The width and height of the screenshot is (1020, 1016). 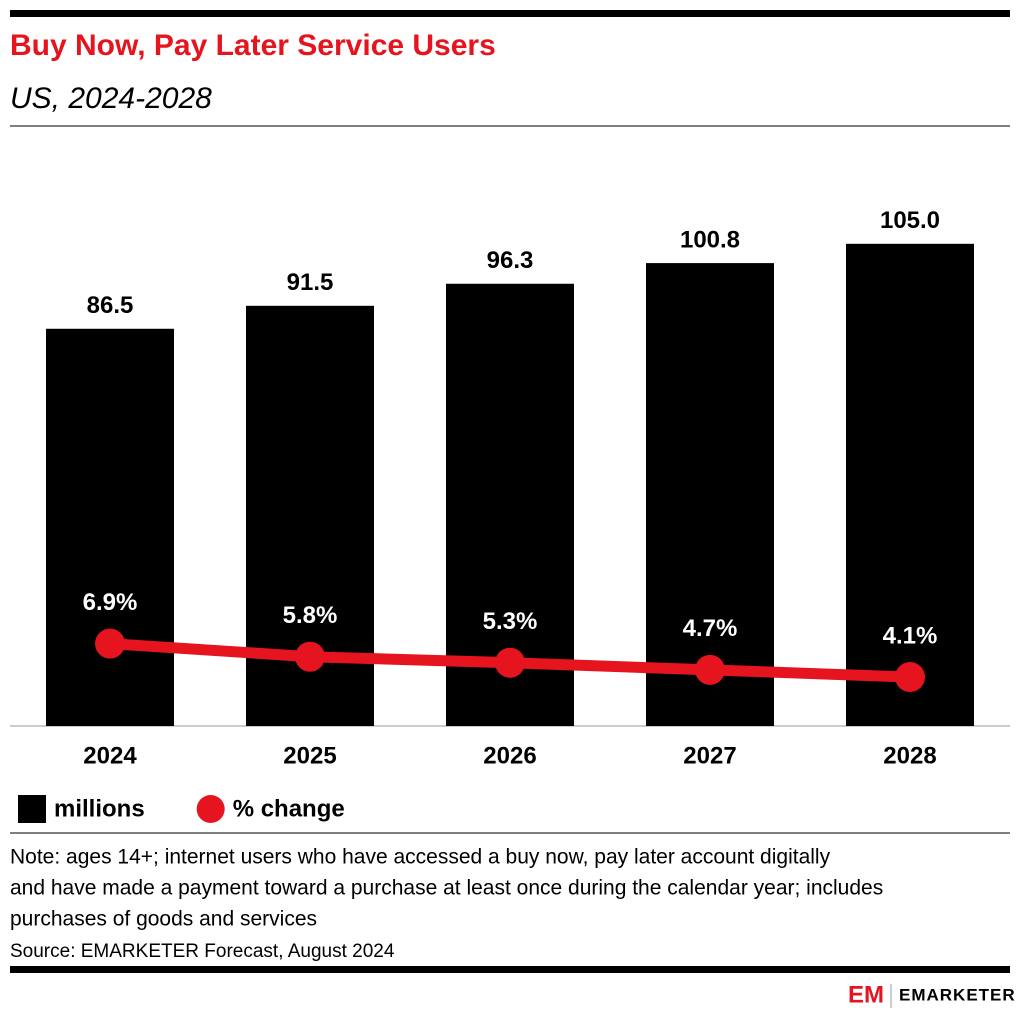 What do you see at coordinates (909, 755) in the screenshot?
I see `x-tick-label: 2028` at bounding box center [909, 755].